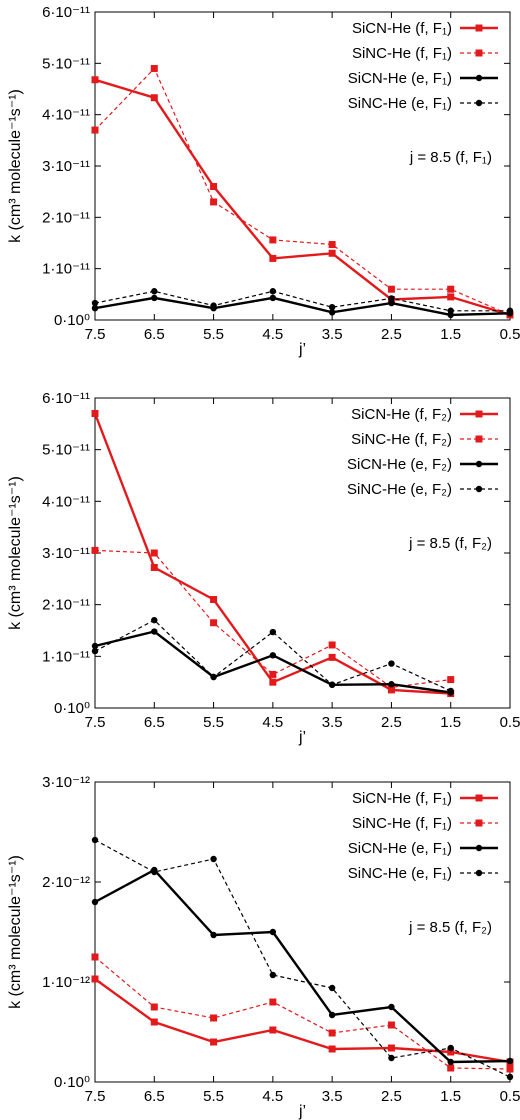 This screenshot has height=1120, width=520. I want to click on y-tick-label: 3·10⁻¹², so click(66, 782).